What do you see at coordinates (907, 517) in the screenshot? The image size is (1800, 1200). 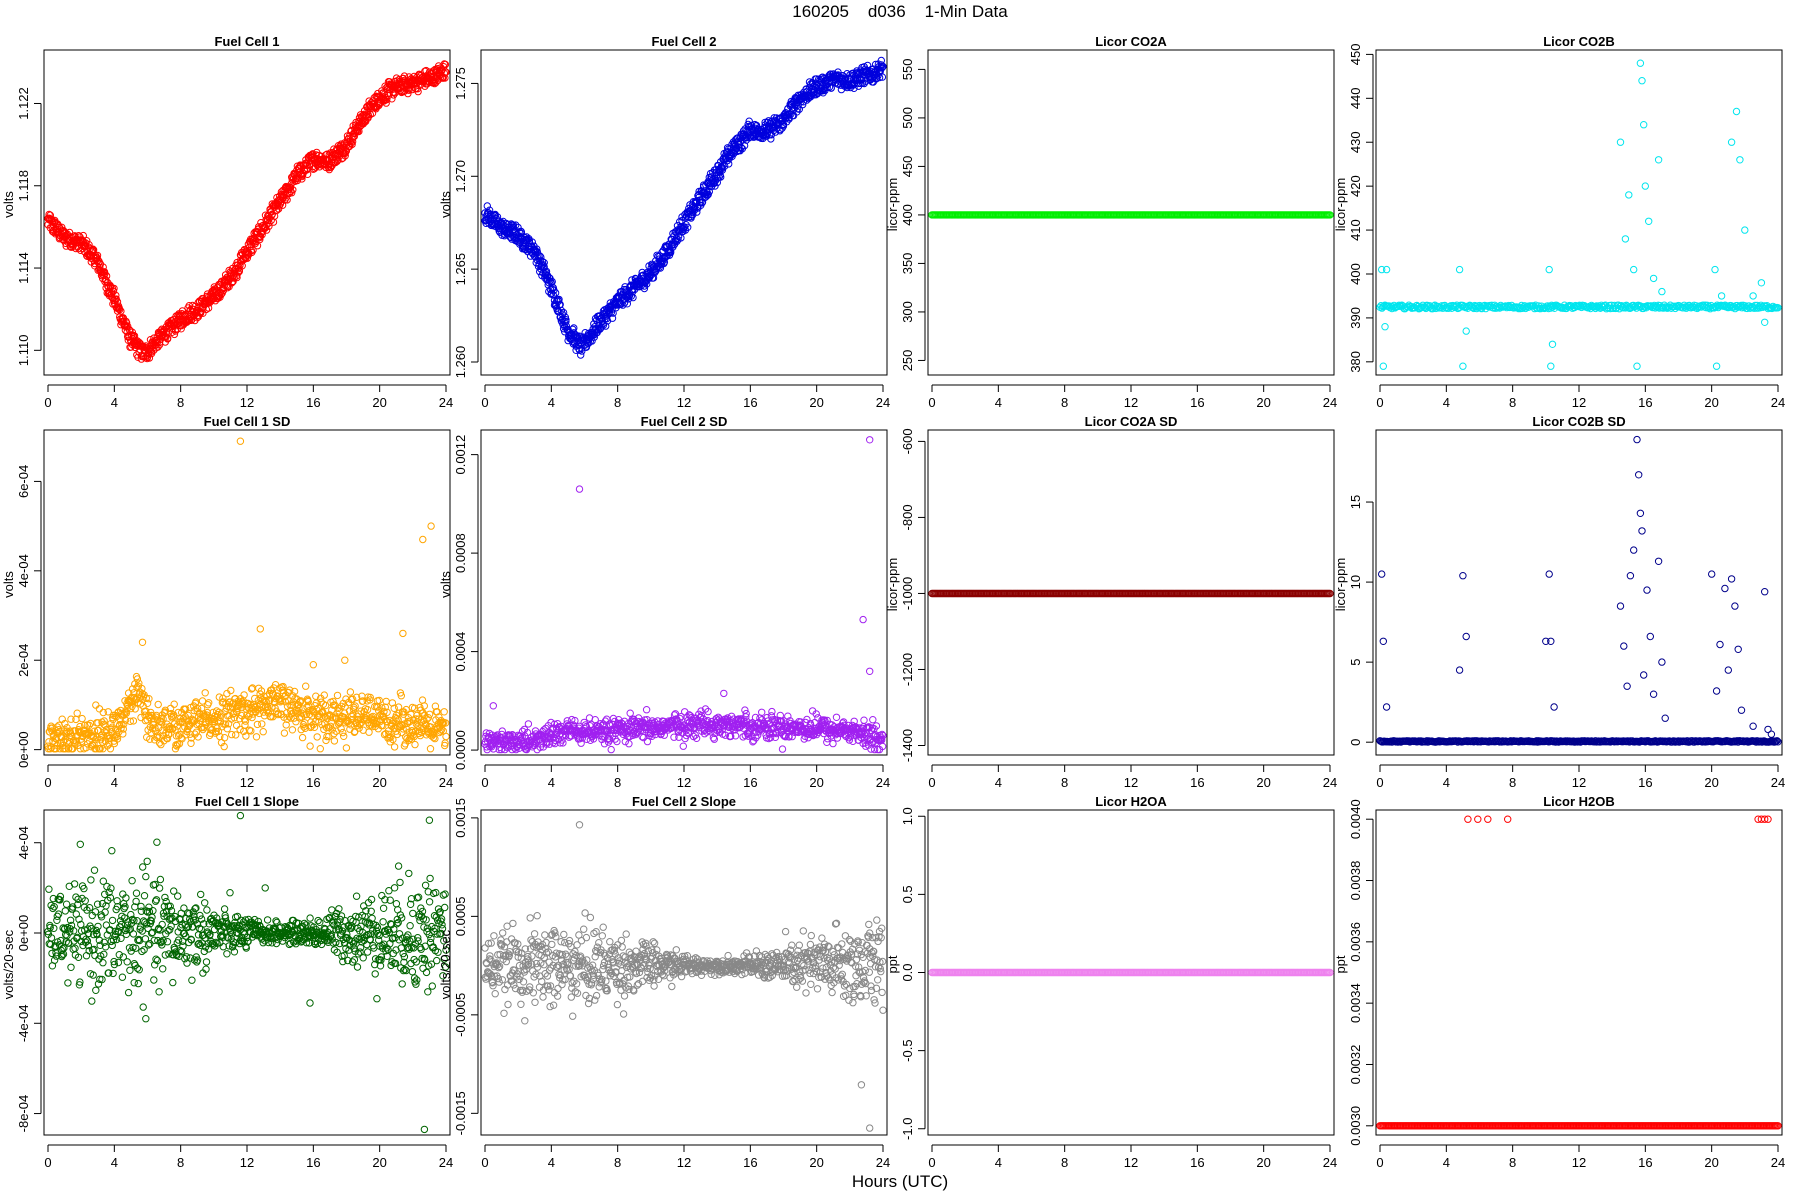 I see `y-tick-label: -800` at bounding box center [907, 517].